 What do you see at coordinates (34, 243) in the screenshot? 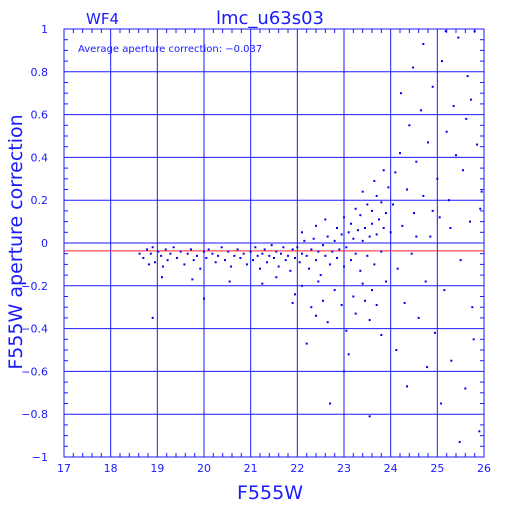
I see `y-tick-labels: 1 0.8 0.6 0.4 0.2 0 −0.2 −0.4 −0.6 −0.8 −1` at bounding box center [34, 243].